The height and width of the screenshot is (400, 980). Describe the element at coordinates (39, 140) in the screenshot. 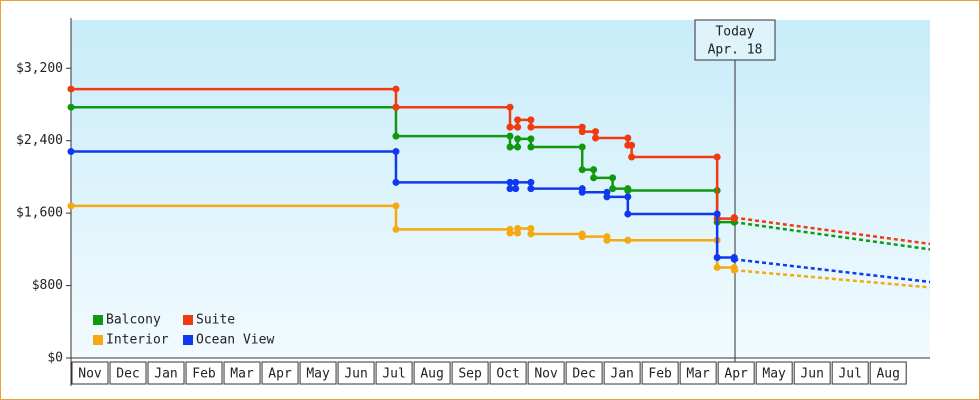

I see `y-tick-label: $2,400` at that location.